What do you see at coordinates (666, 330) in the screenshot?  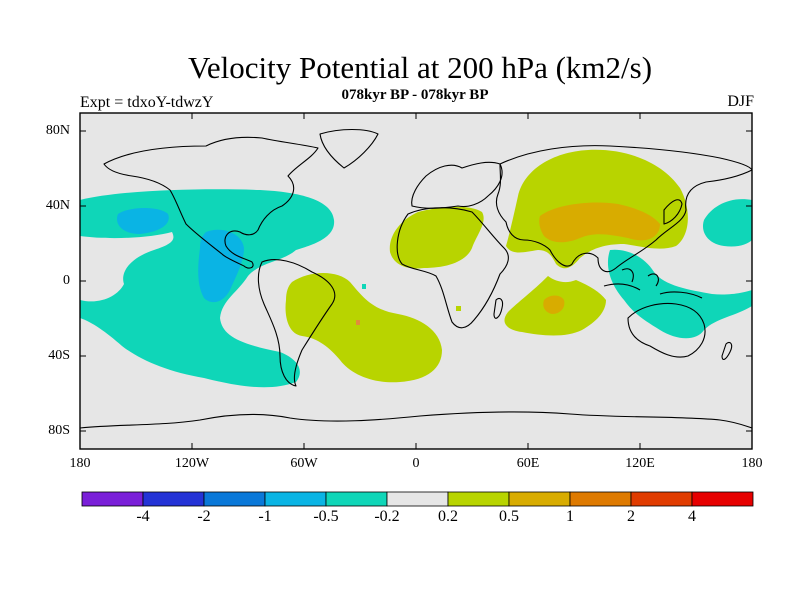 I see `coast-australia` at bounding box center [666, 330].